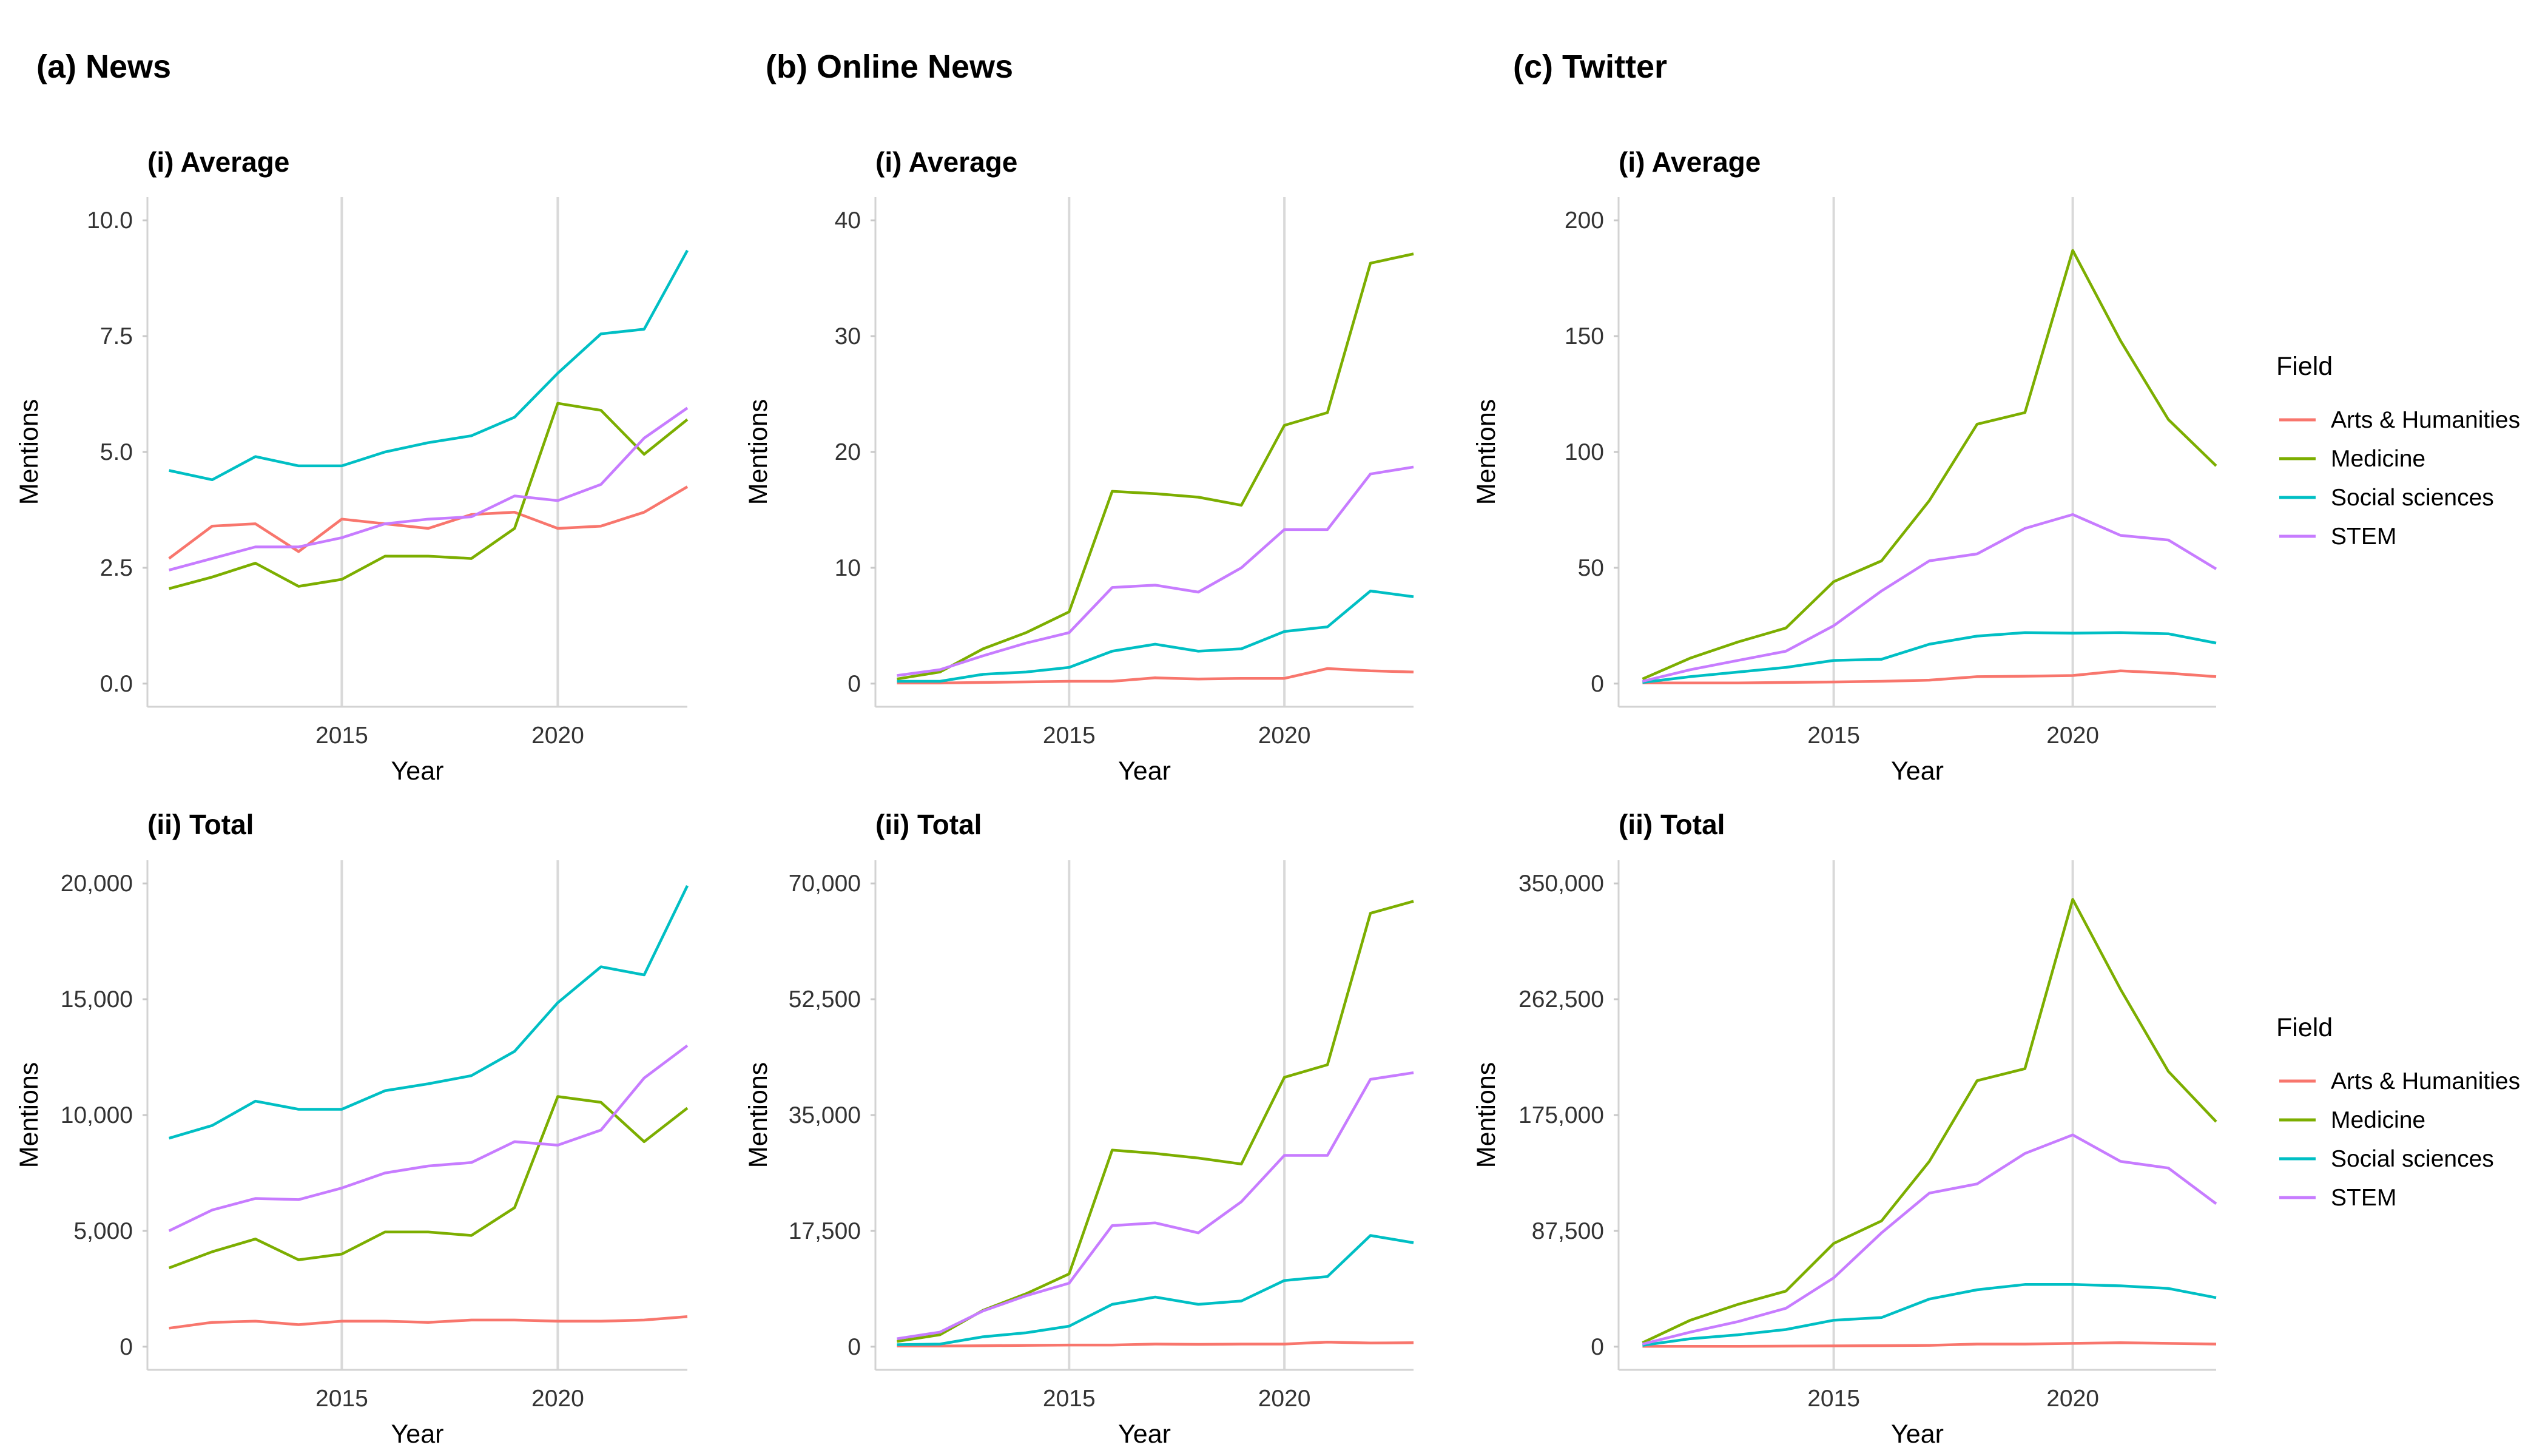 Image resolution: width=2548 pixels, height=1456 pixels. I want to click on y-tick-label: 5.0, so click(116, 452).